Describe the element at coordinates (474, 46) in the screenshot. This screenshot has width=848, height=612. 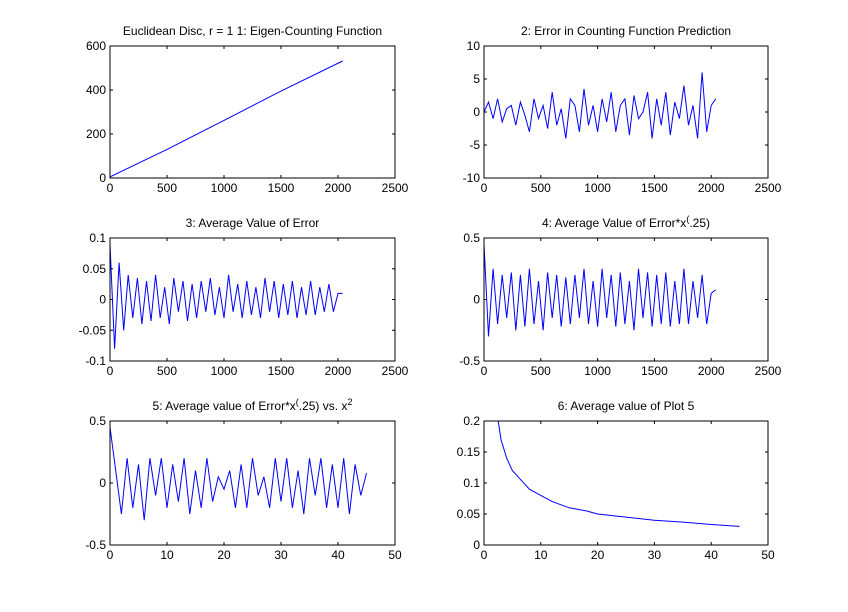
I see `y-tick-label: 10` at that location.